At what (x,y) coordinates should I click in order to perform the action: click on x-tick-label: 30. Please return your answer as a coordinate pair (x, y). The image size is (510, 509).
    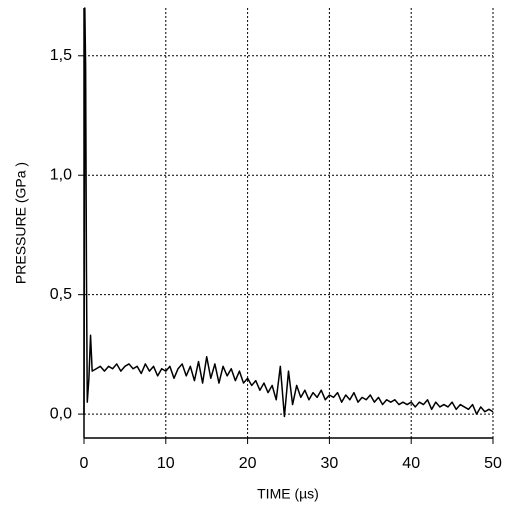
    Looking at the image, I should click on (330, 463).